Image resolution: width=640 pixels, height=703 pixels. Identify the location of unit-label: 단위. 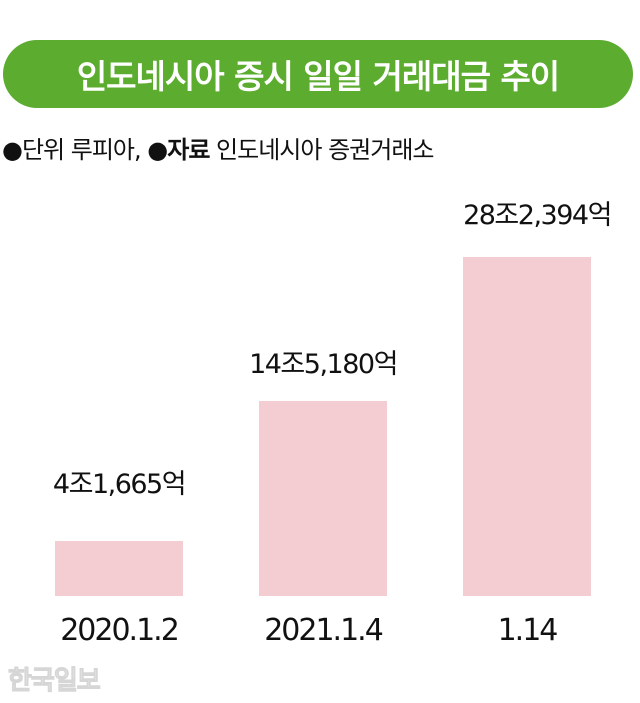
(43, 150).